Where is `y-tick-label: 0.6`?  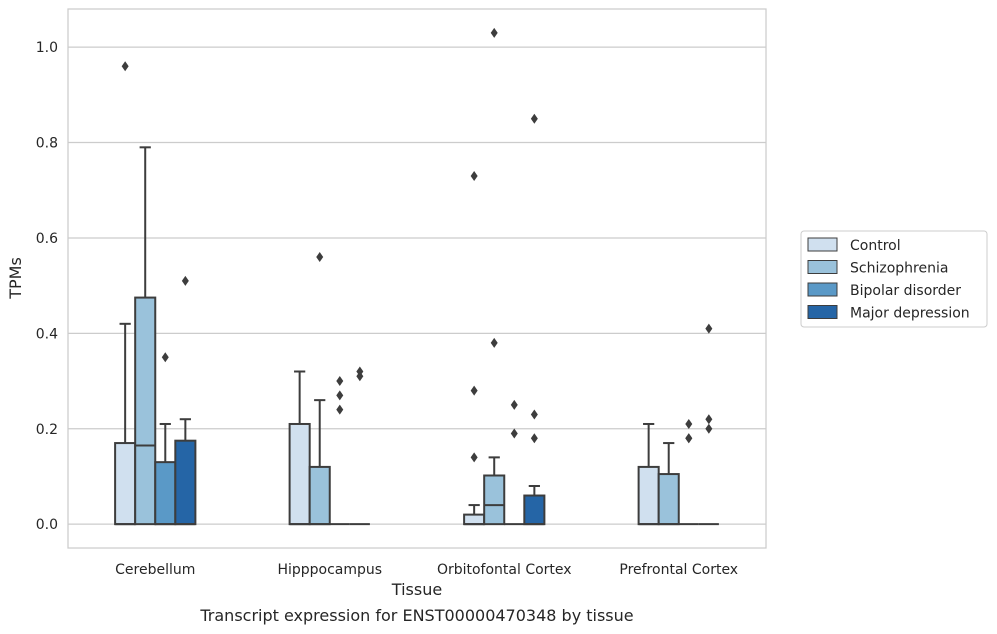 y-tick-label: 0.6 is located at coordinates (47, 239).